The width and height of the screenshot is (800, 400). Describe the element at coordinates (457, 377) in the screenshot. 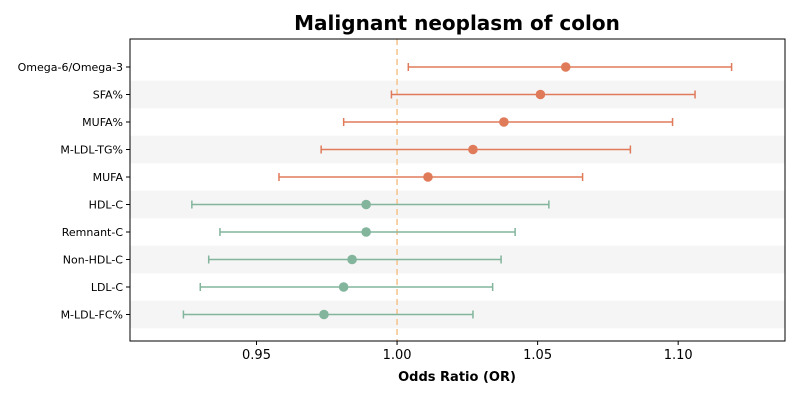

I see `x-axis-label: Odds Ratio (OR)` at that location.